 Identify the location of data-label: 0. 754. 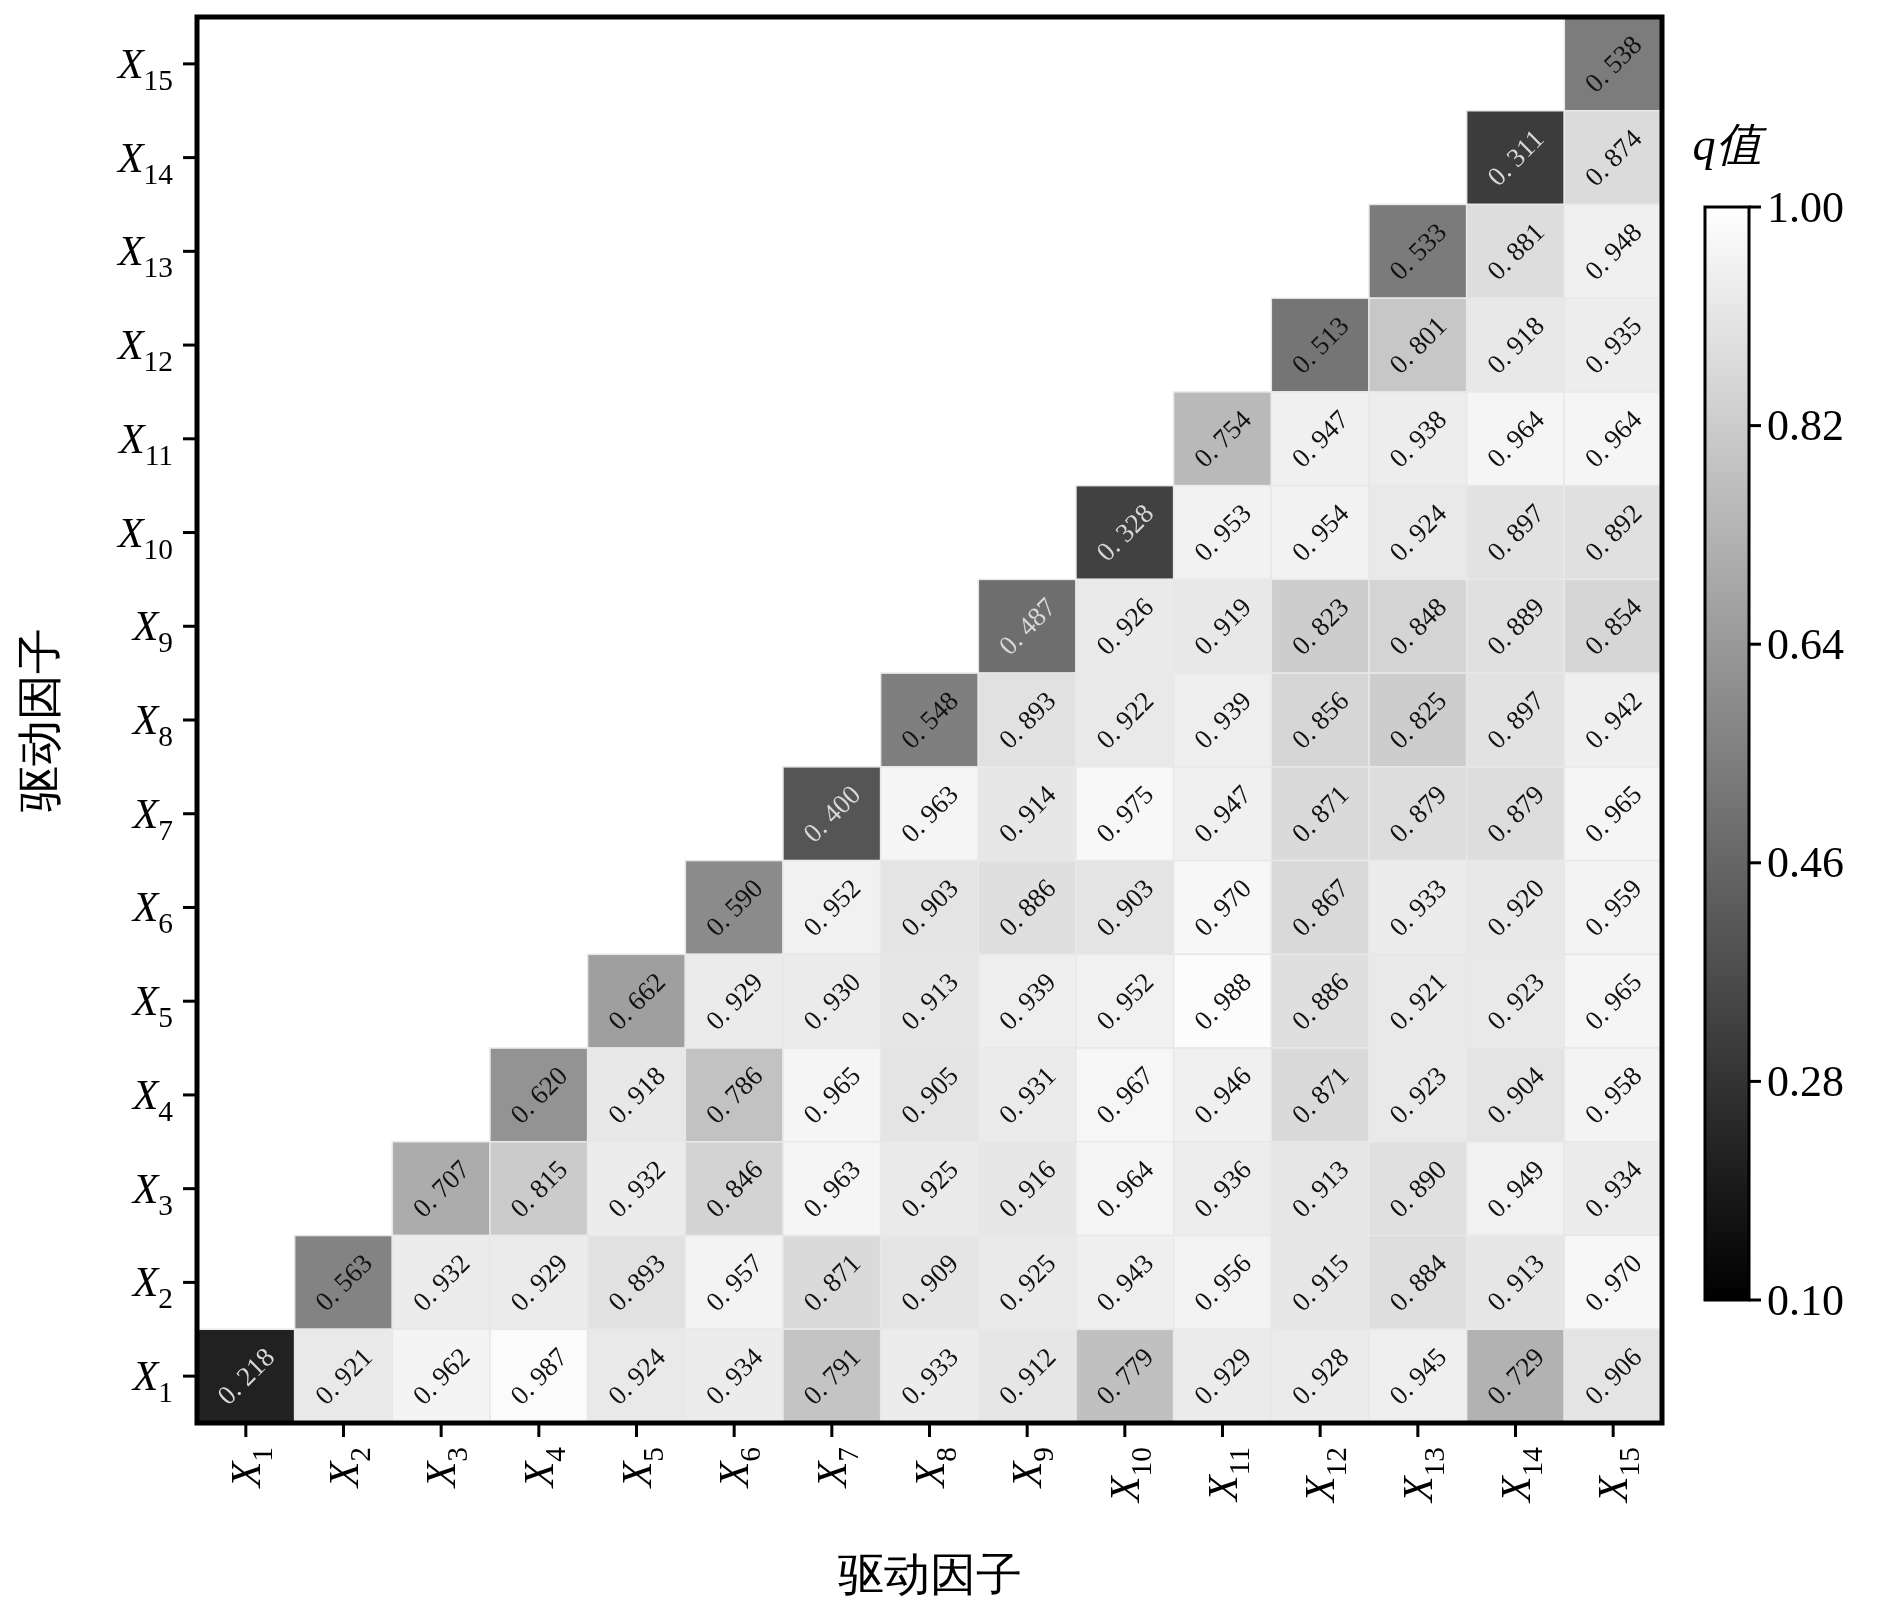
(1223, 438).